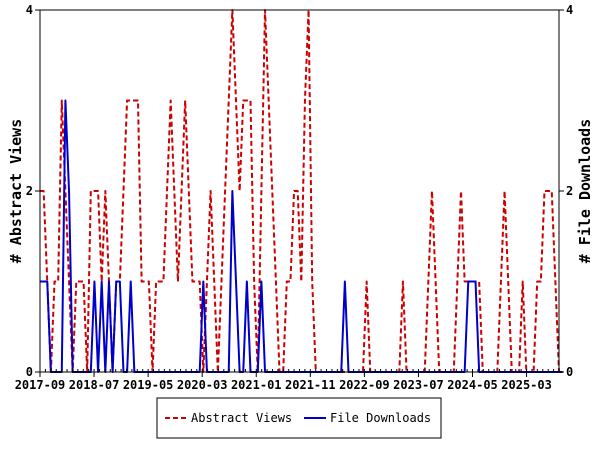 The height and width of the screenshot is (450, 600). Describe the element at coordinates (569, 372) in the screenshot. I see `y-right-tick-label: 0` at that location.